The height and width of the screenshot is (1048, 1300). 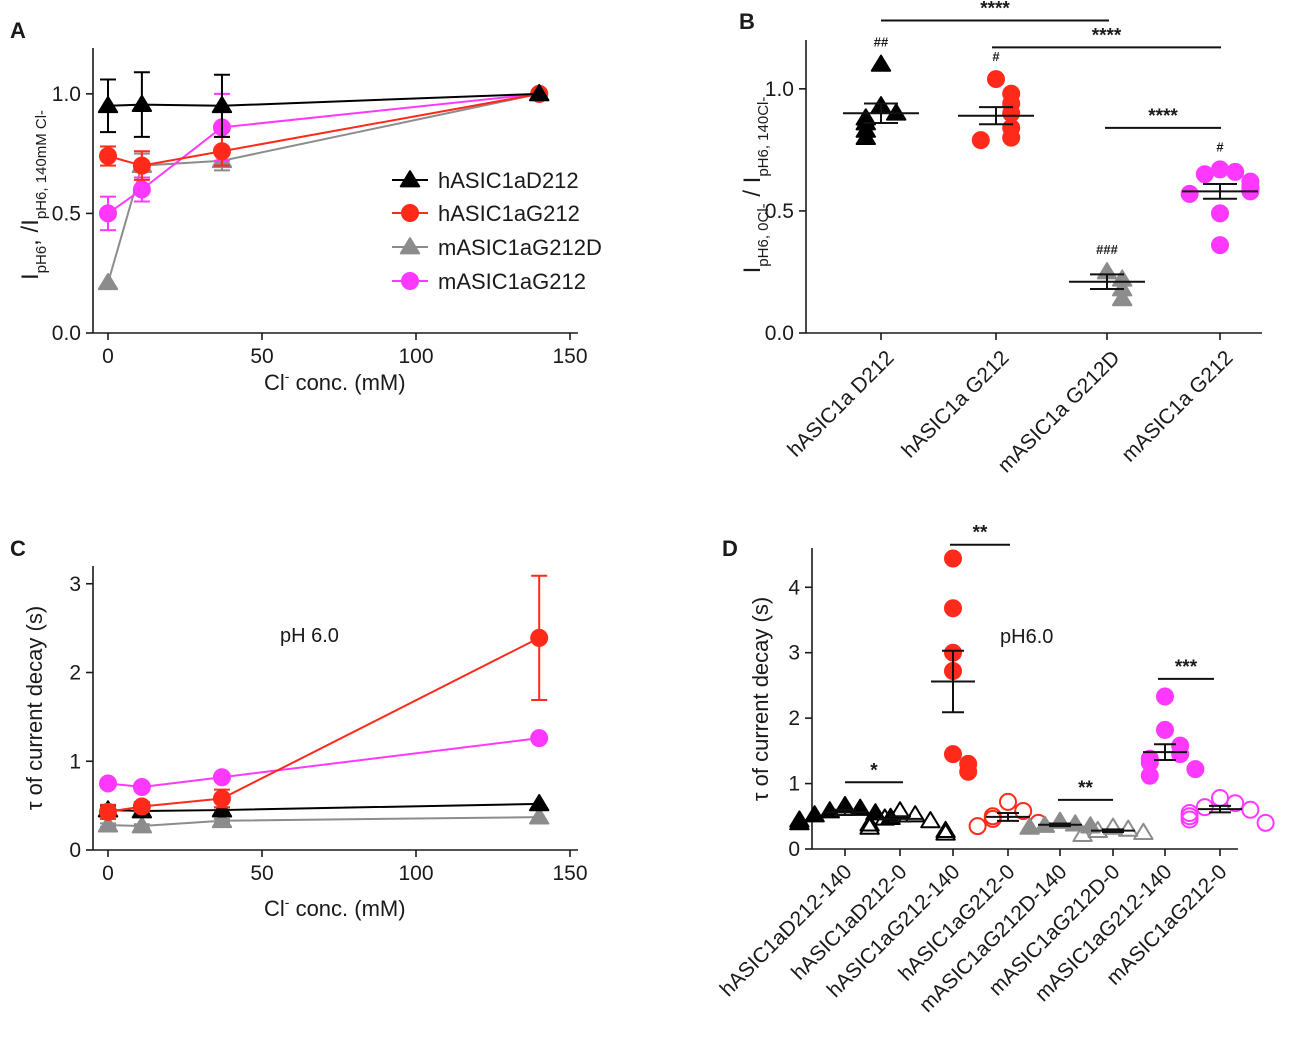 I want to click on panel-a-xlabel-main: Cl, so click(x=274, y=382).